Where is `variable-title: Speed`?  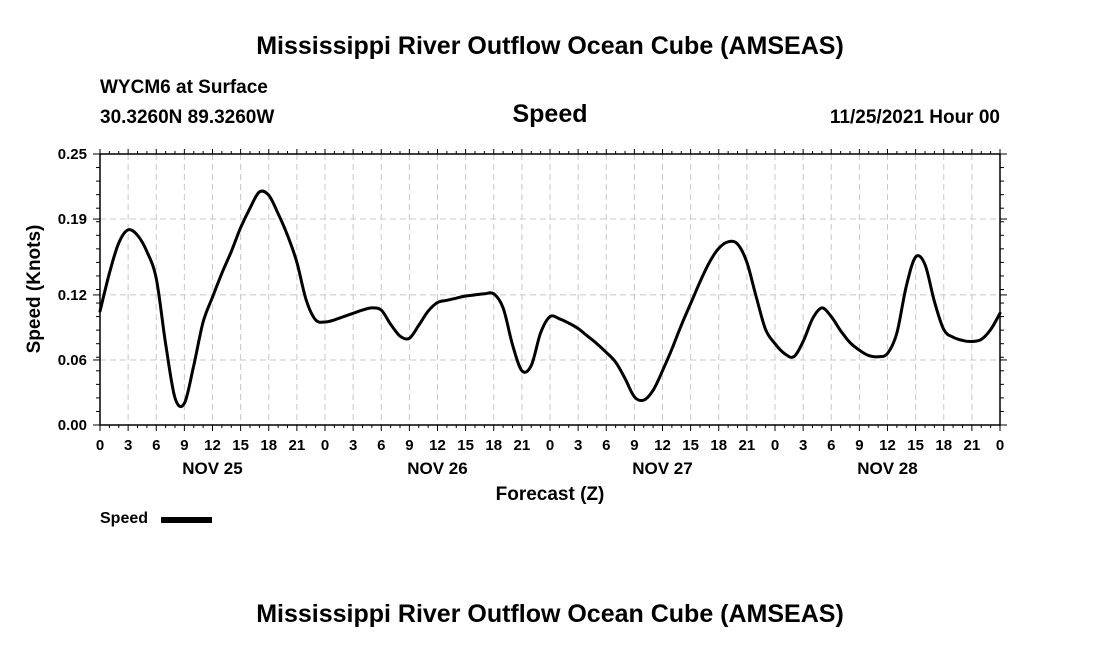 variable-title: Speed is located at coordinates (550, 114).